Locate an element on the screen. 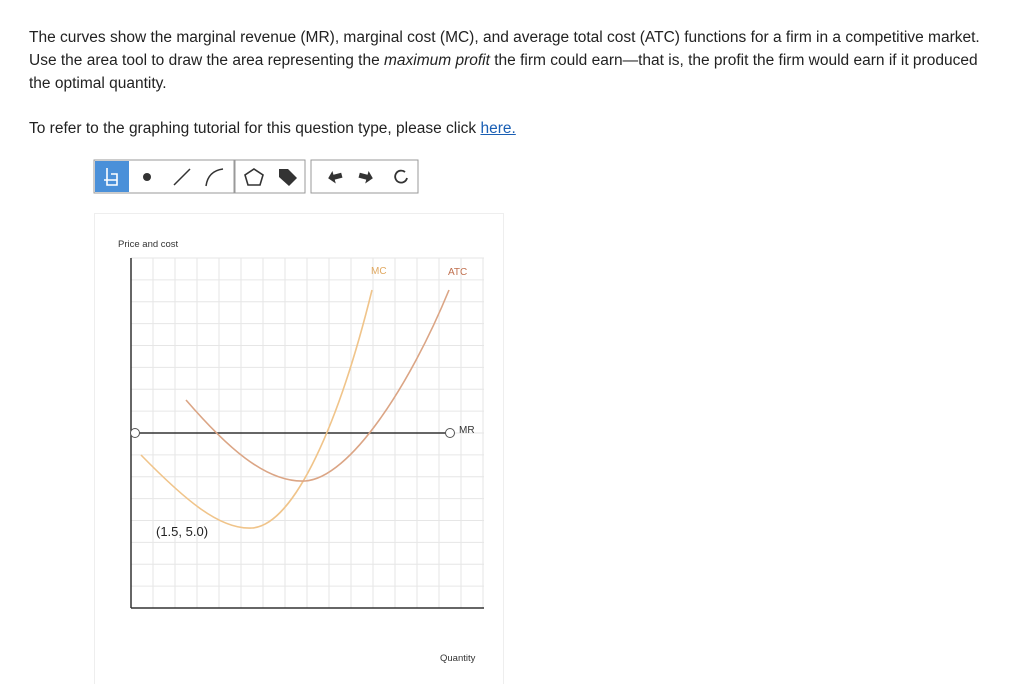 The height and width of the screenshot is (684, 1024). area-tool is located at coordinates (254, 177).